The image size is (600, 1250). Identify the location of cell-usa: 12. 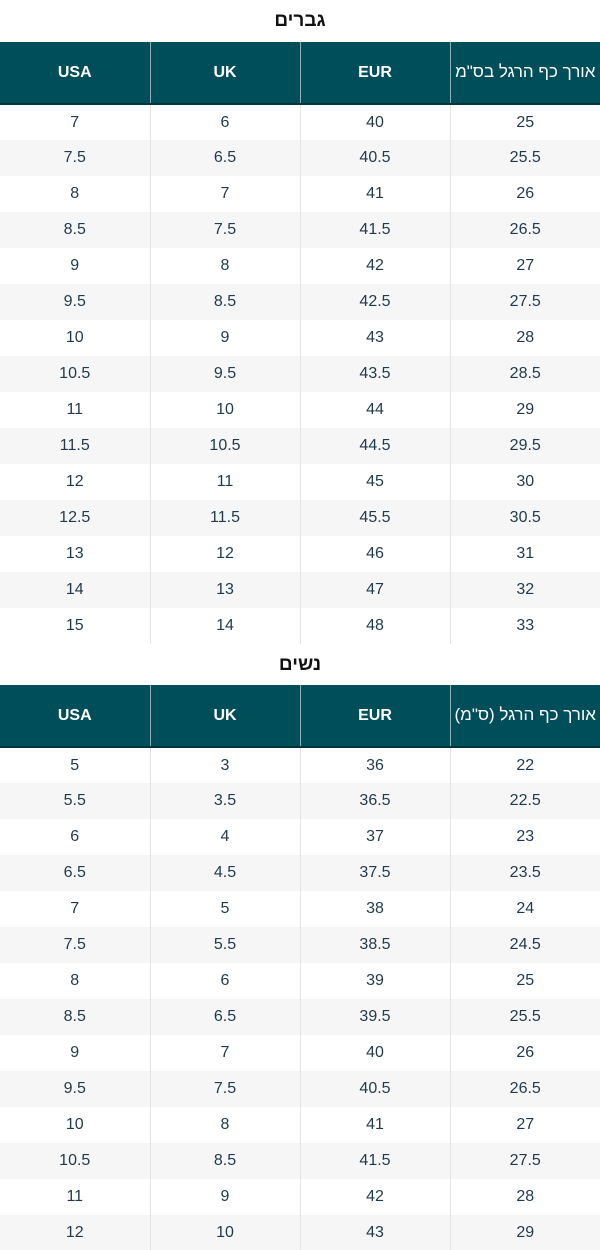
(75, 482).